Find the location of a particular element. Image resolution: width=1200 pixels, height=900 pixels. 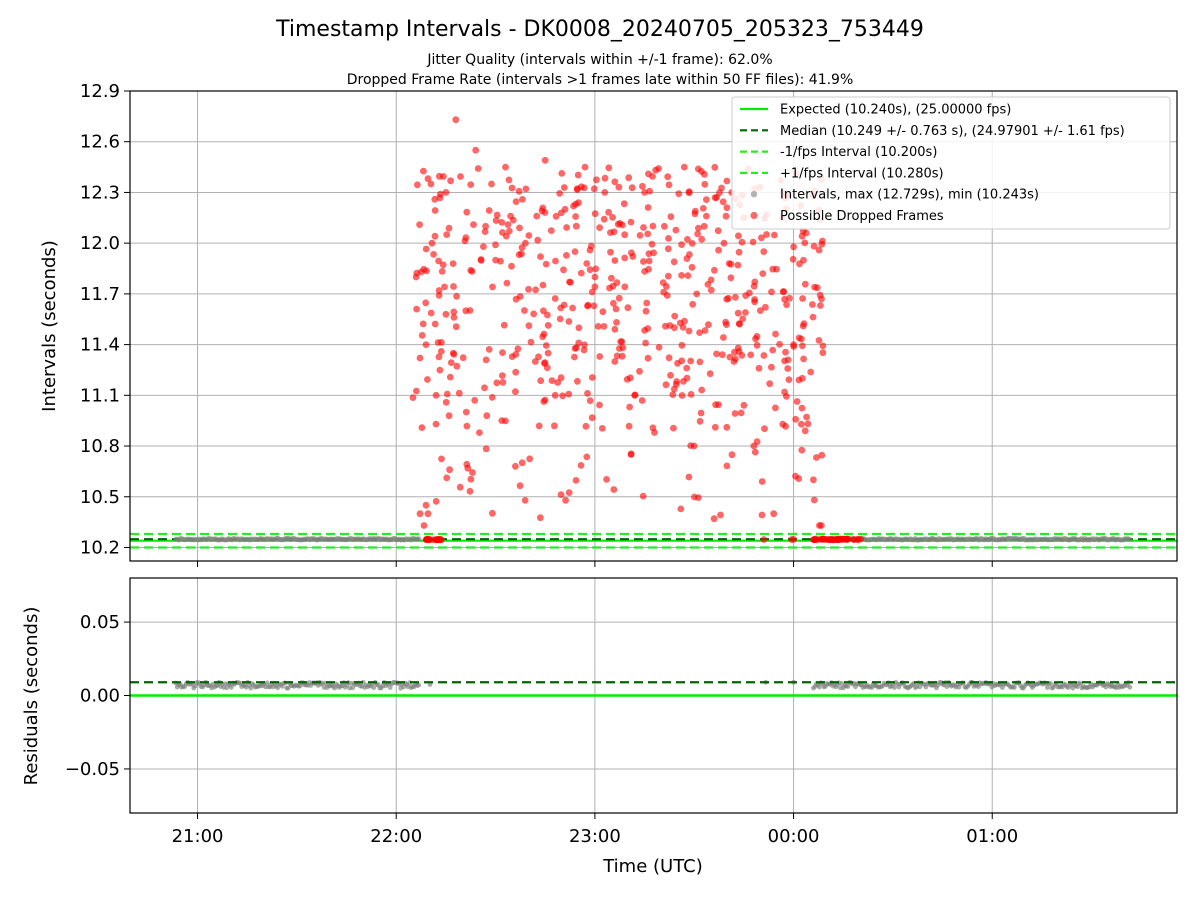

y-tick-label: 10.2 is located at coordinates (100, 547).